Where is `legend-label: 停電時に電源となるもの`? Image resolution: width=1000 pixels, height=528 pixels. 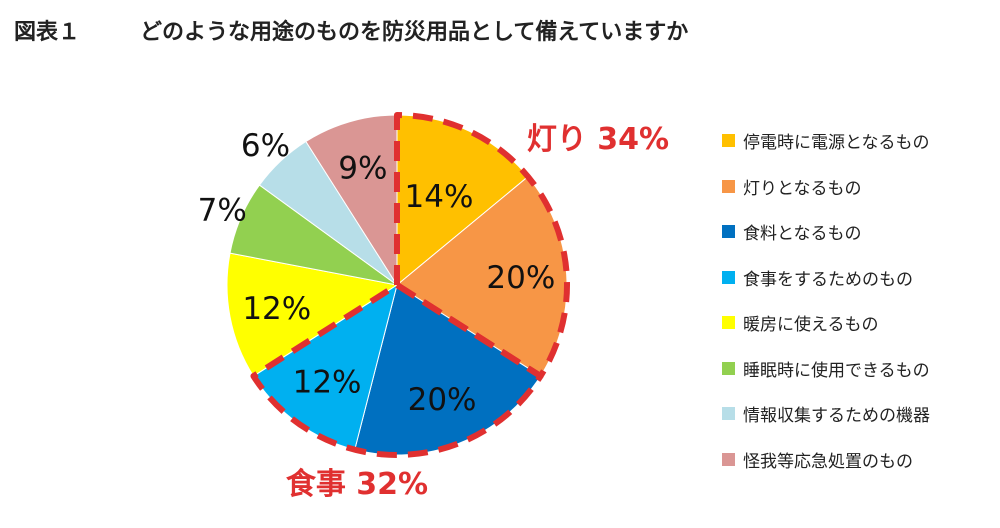 legend-label: 停電時に電源となるもの is located at coordinates (836, 143).